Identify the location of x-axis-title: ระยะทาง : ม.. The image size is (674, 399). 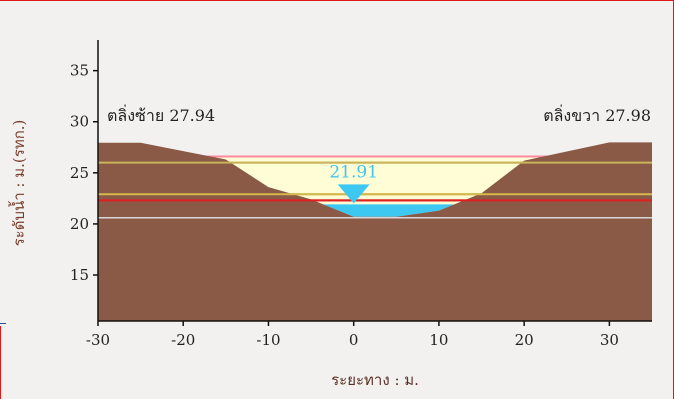
(375, 380).